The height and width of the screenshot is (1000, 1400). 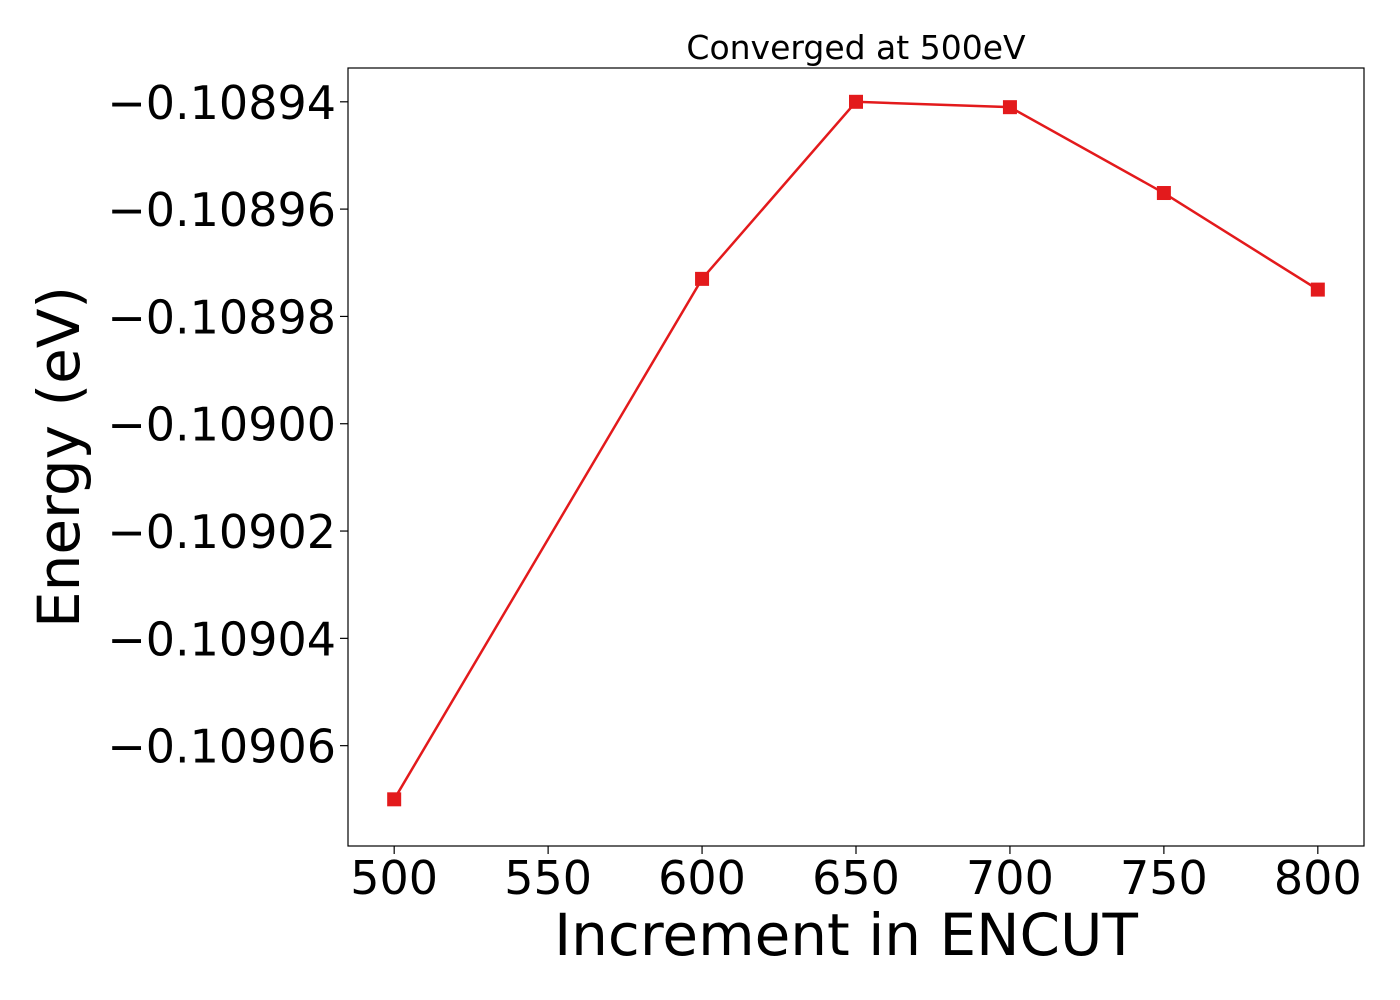 I want to click on y-tick-label: −0.10904, so click(x=221, y=639).